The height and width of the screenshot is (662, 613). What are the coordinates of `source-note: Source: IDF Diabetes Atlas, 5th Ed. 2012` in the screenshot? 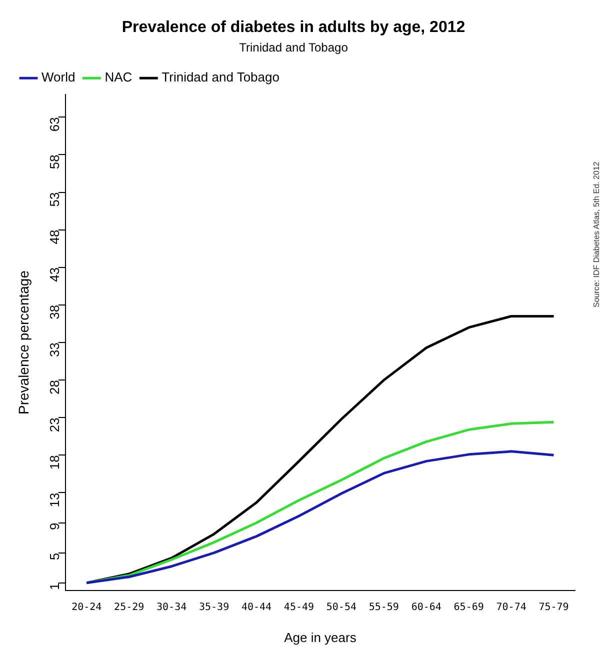 It's located at (597, 234).